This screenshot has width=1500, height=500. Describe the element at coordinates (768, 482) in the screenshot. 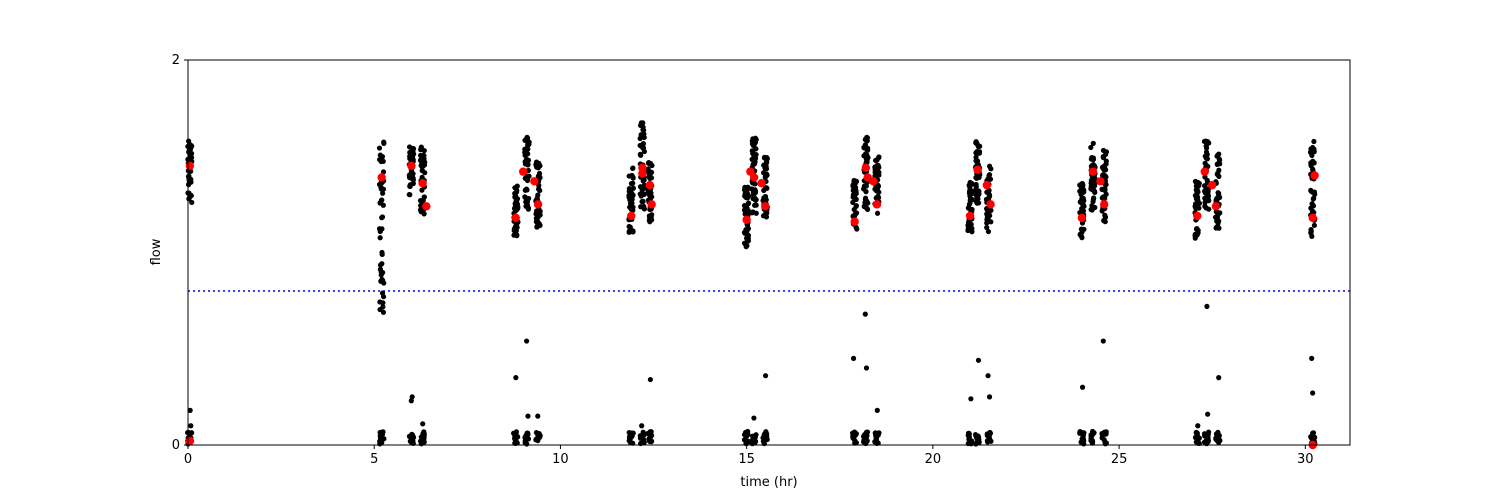

I see `x-axis-label: time (hr)` at that location.